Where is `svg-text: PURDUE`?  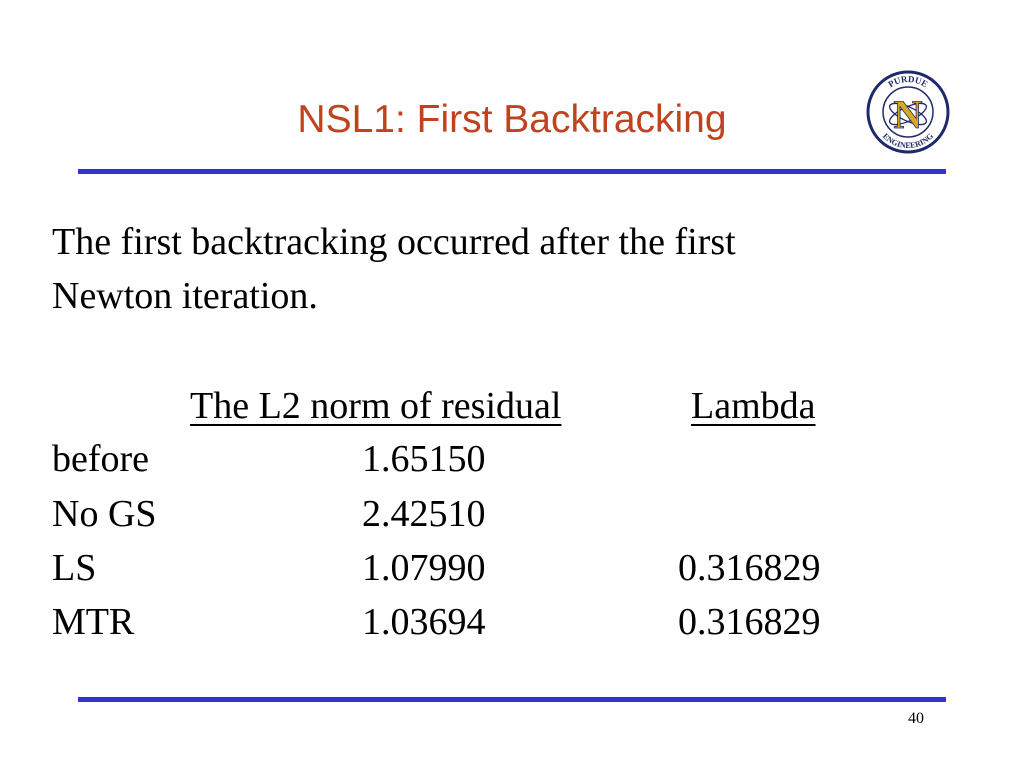
svg-text: PURDUE is located at coordinates (907, 81).